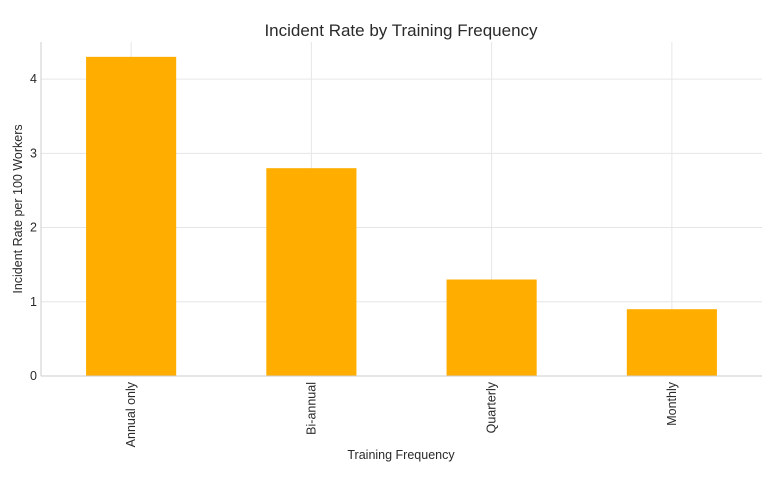 The height and width of the screenshot is (481, 768). I want to click on y-tick-label: 4, so click(33, 79).